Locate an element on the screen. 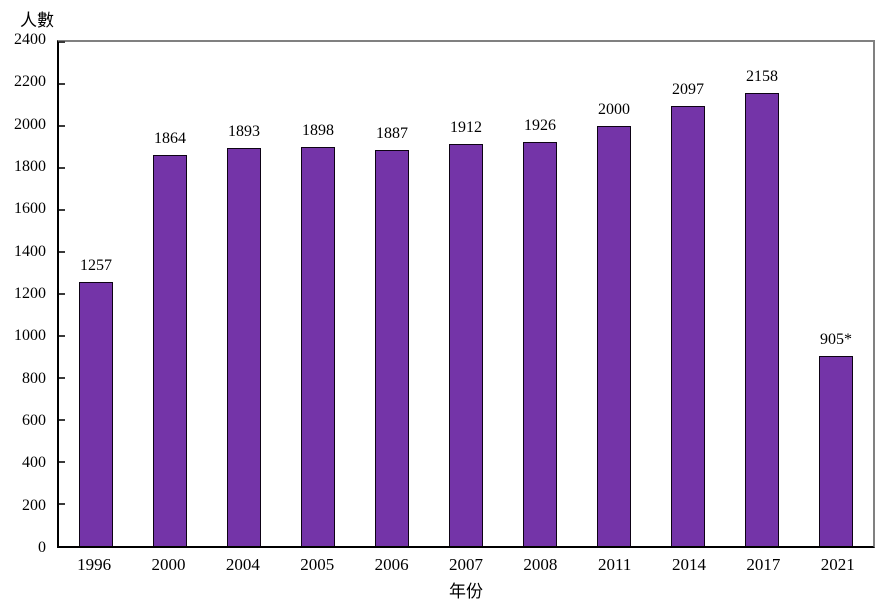 The image size is (889, 607). bar-value-label: 905* is located at coordinates (836, 339).